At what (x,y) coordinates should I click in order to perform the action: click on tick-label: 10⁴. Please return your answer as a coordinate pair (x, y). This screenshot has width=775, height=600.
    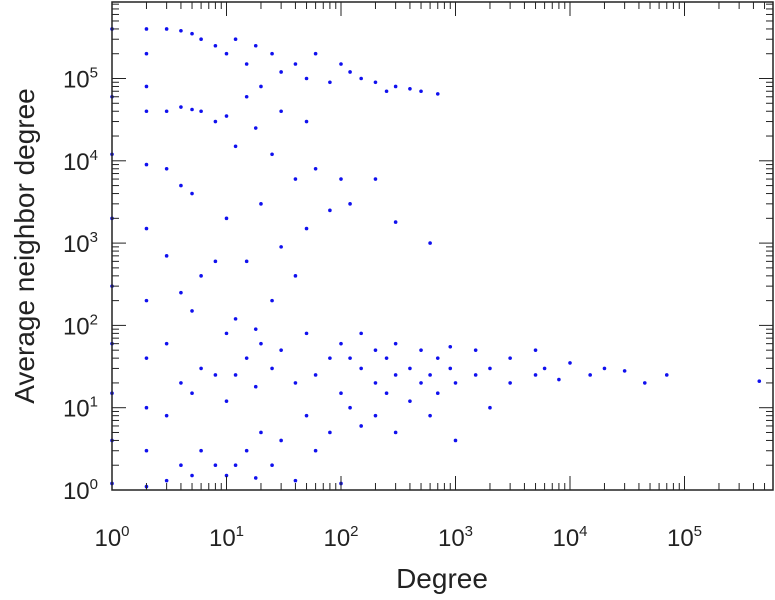
    Looking at the image, I should click on (80, 161).